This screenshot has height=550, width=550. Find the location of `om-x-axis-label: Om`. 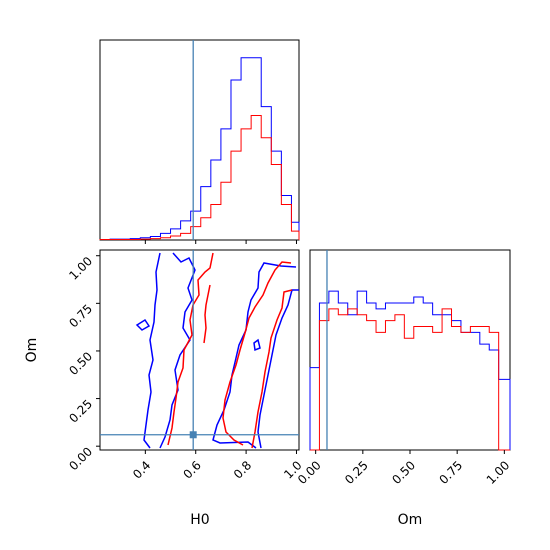

om-x-axis-label: Om is located at coordinates (410, 520).